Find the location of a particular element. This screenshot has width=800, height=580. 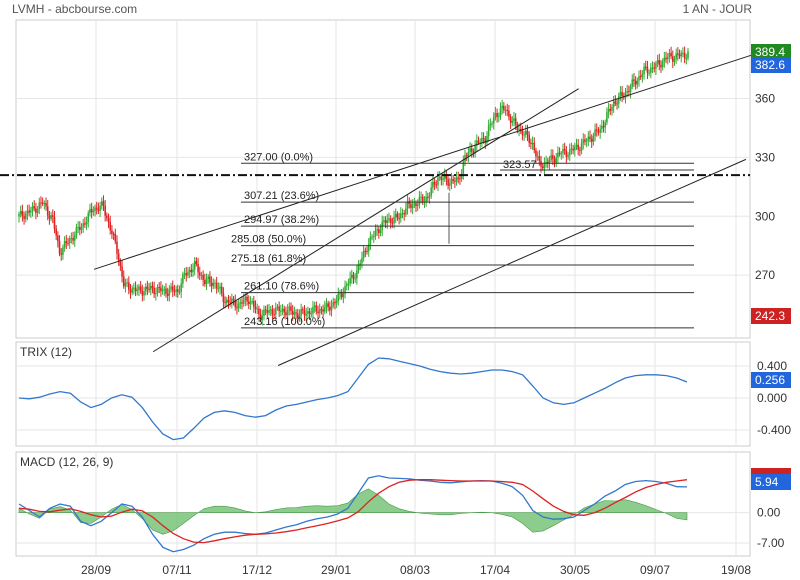

macd-signal-badge is located at coordinates (771, 472).